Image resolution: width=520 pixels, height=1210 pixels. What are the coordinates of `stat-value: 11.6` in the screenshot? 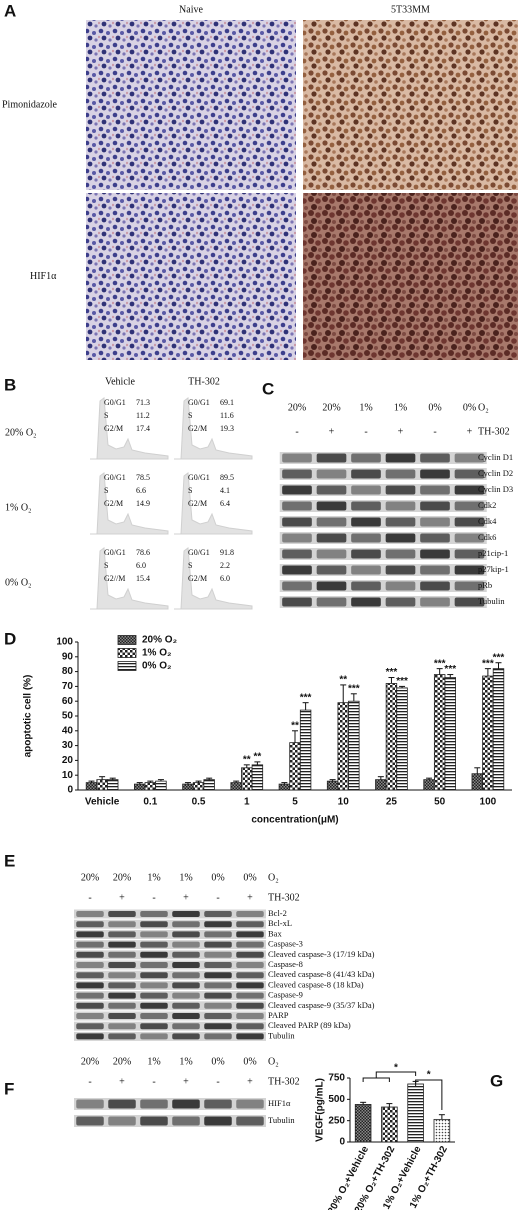 It's located at (227, 415).